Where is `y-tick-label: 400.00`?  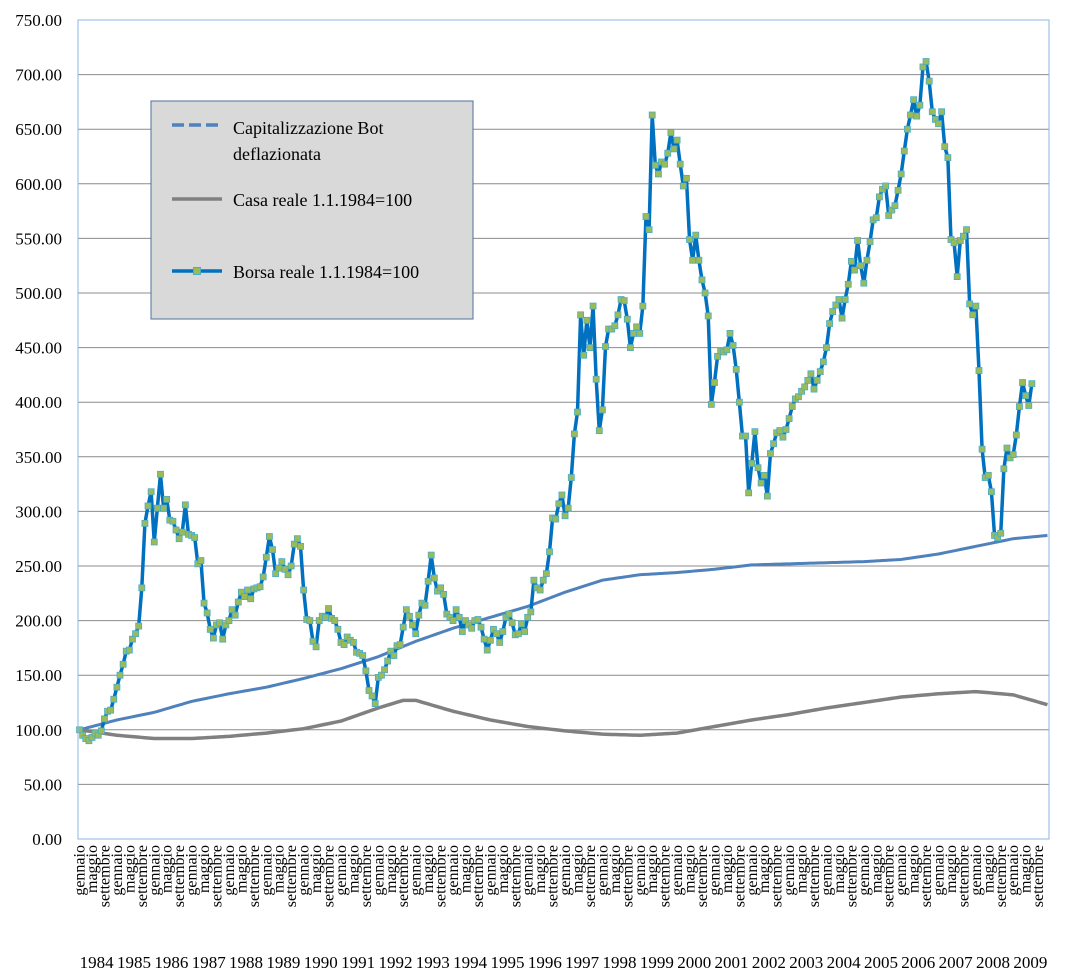 y-tick-label: 400.00 is located at coordinates (38, 402).